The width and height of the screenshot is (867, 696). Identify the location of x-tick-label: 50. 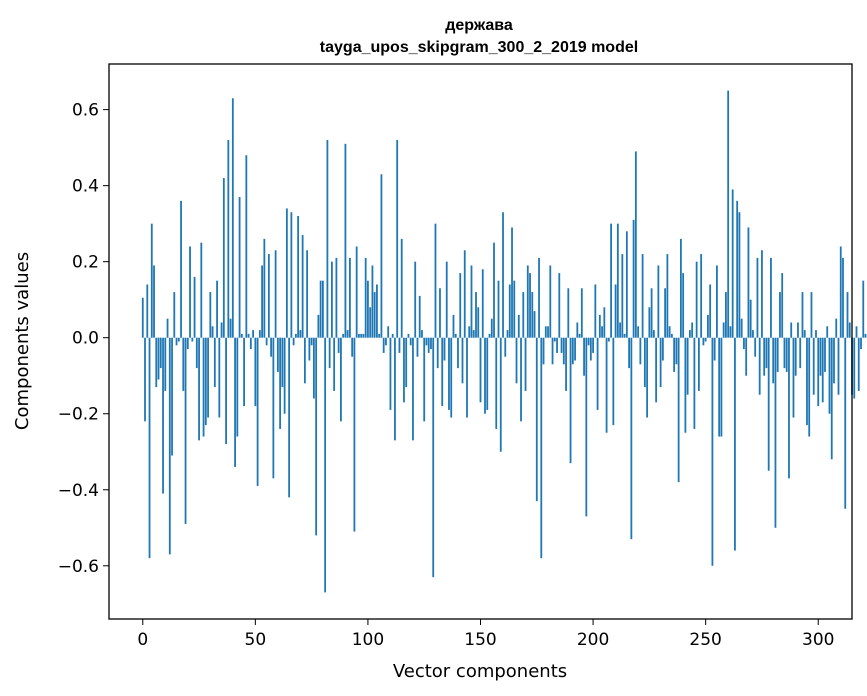
(256, 640).